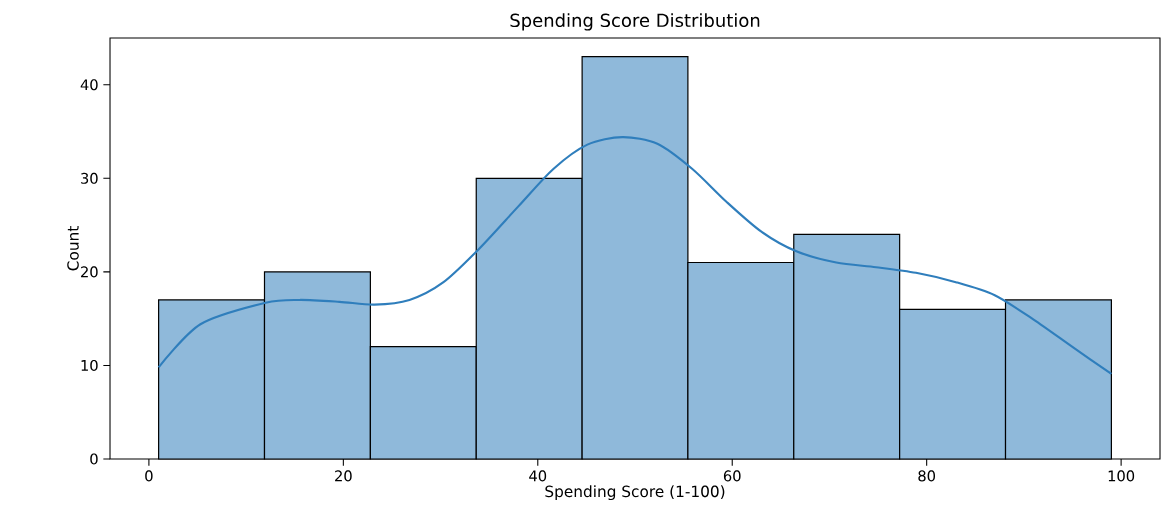 The height and width of the screenshot is (513, 1162). What do you see at coordinates (89, 178) in the screenshot?
I see `y-tick-label: 30` at bounding box center [89, 178].